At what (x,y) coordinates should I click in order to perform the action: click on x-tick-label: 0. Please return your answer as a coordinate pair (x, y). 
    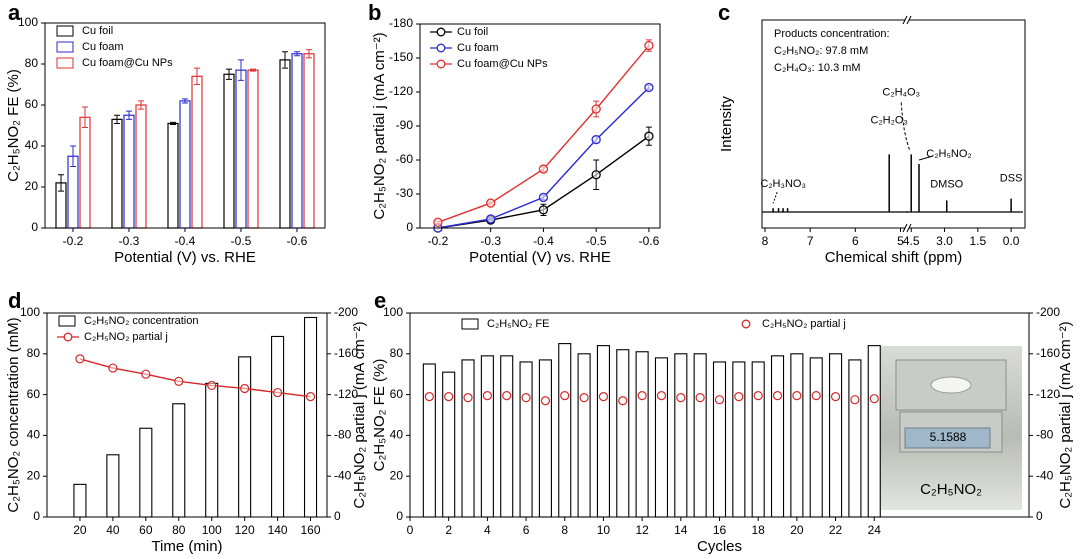
    Looking at the image, I should click on (410, 530).